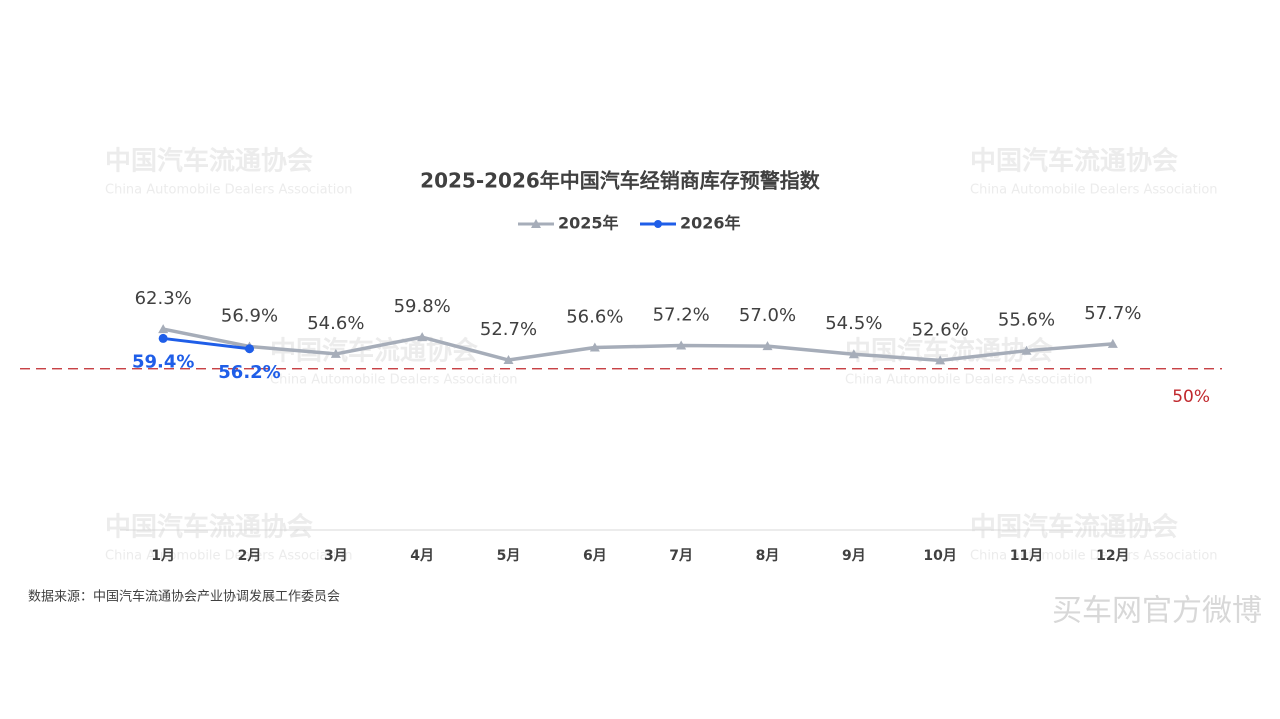 This screenshot has width=1280, height=719. I want to click on data-label: 56.2%, so click(249, 372).